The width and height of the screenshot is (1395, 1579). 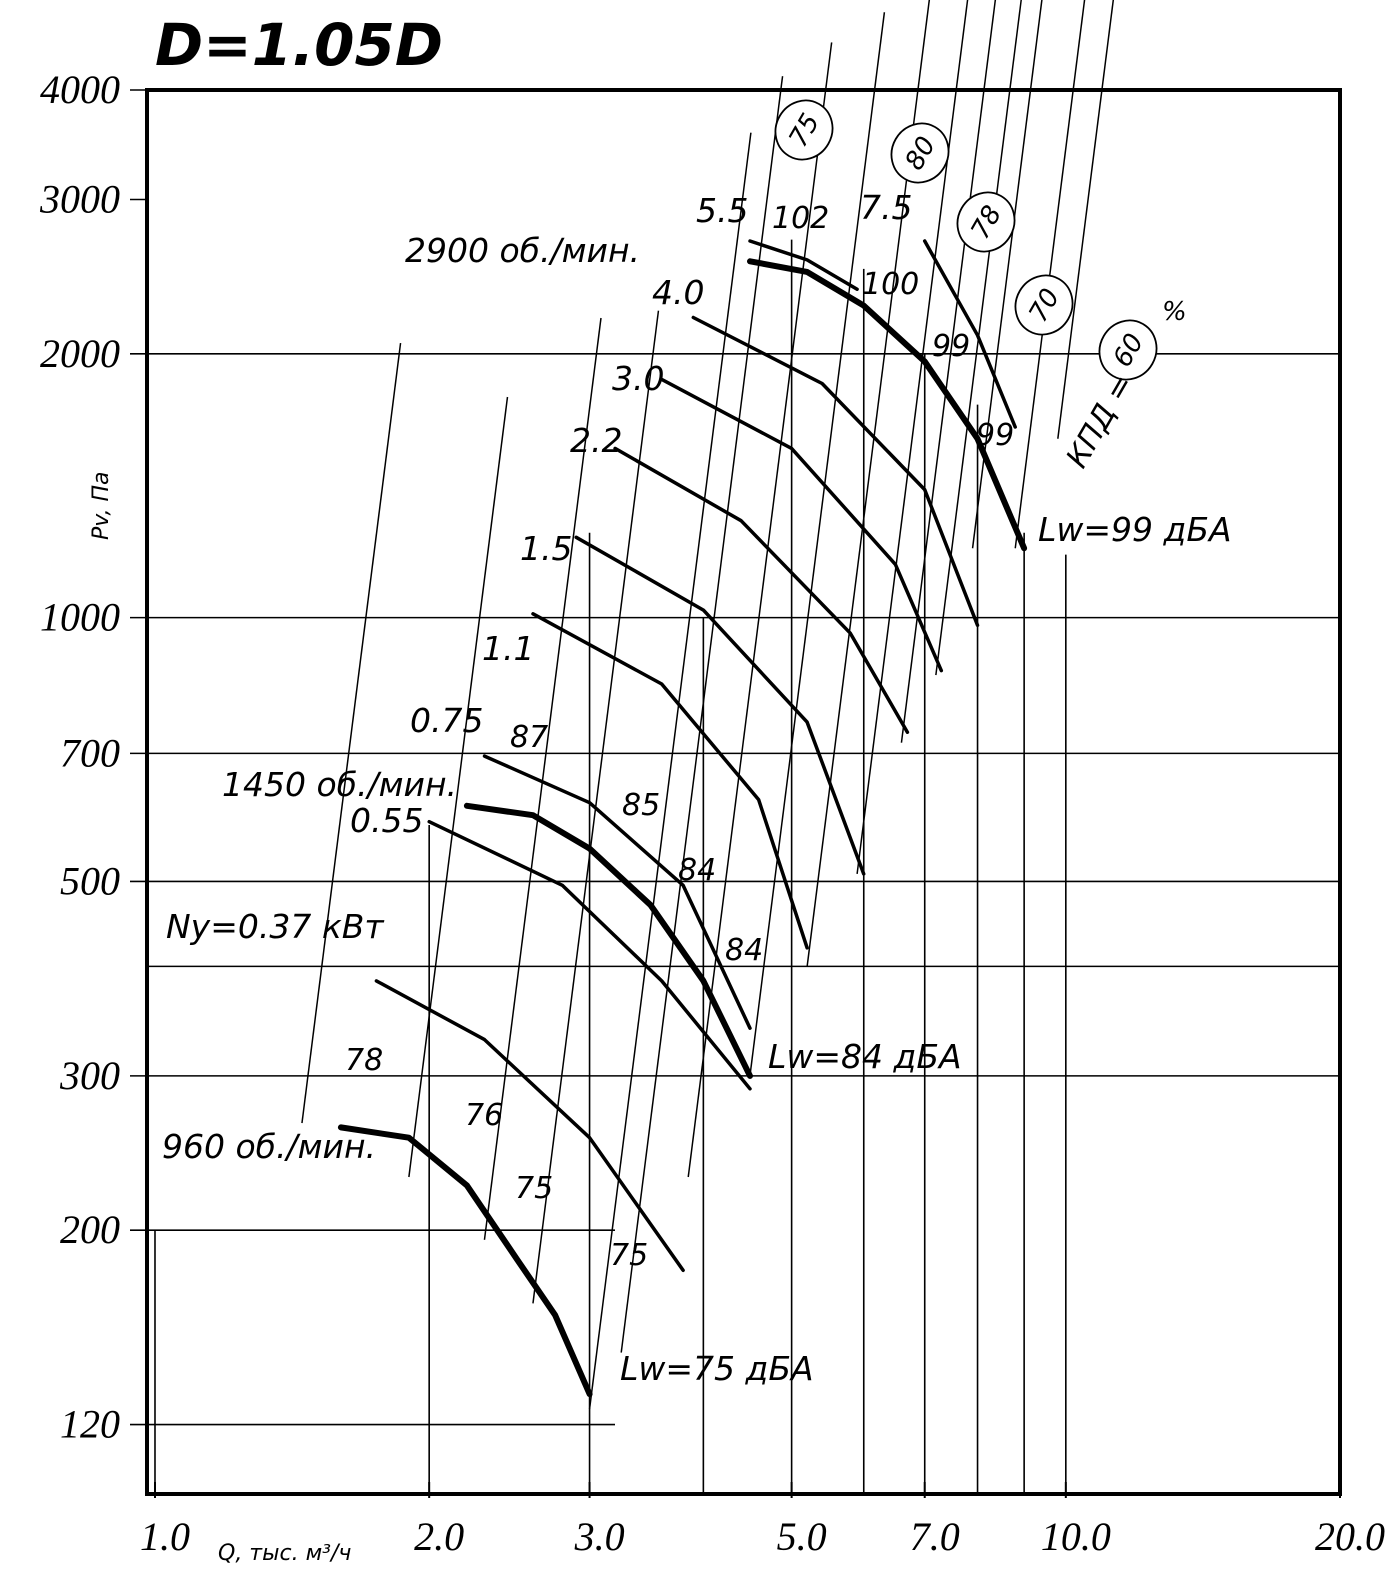 What do you see at coordinates (484, 1115) in the screenshot?
I see `noise-value-960: 76` at bounding box center [484, 1115].